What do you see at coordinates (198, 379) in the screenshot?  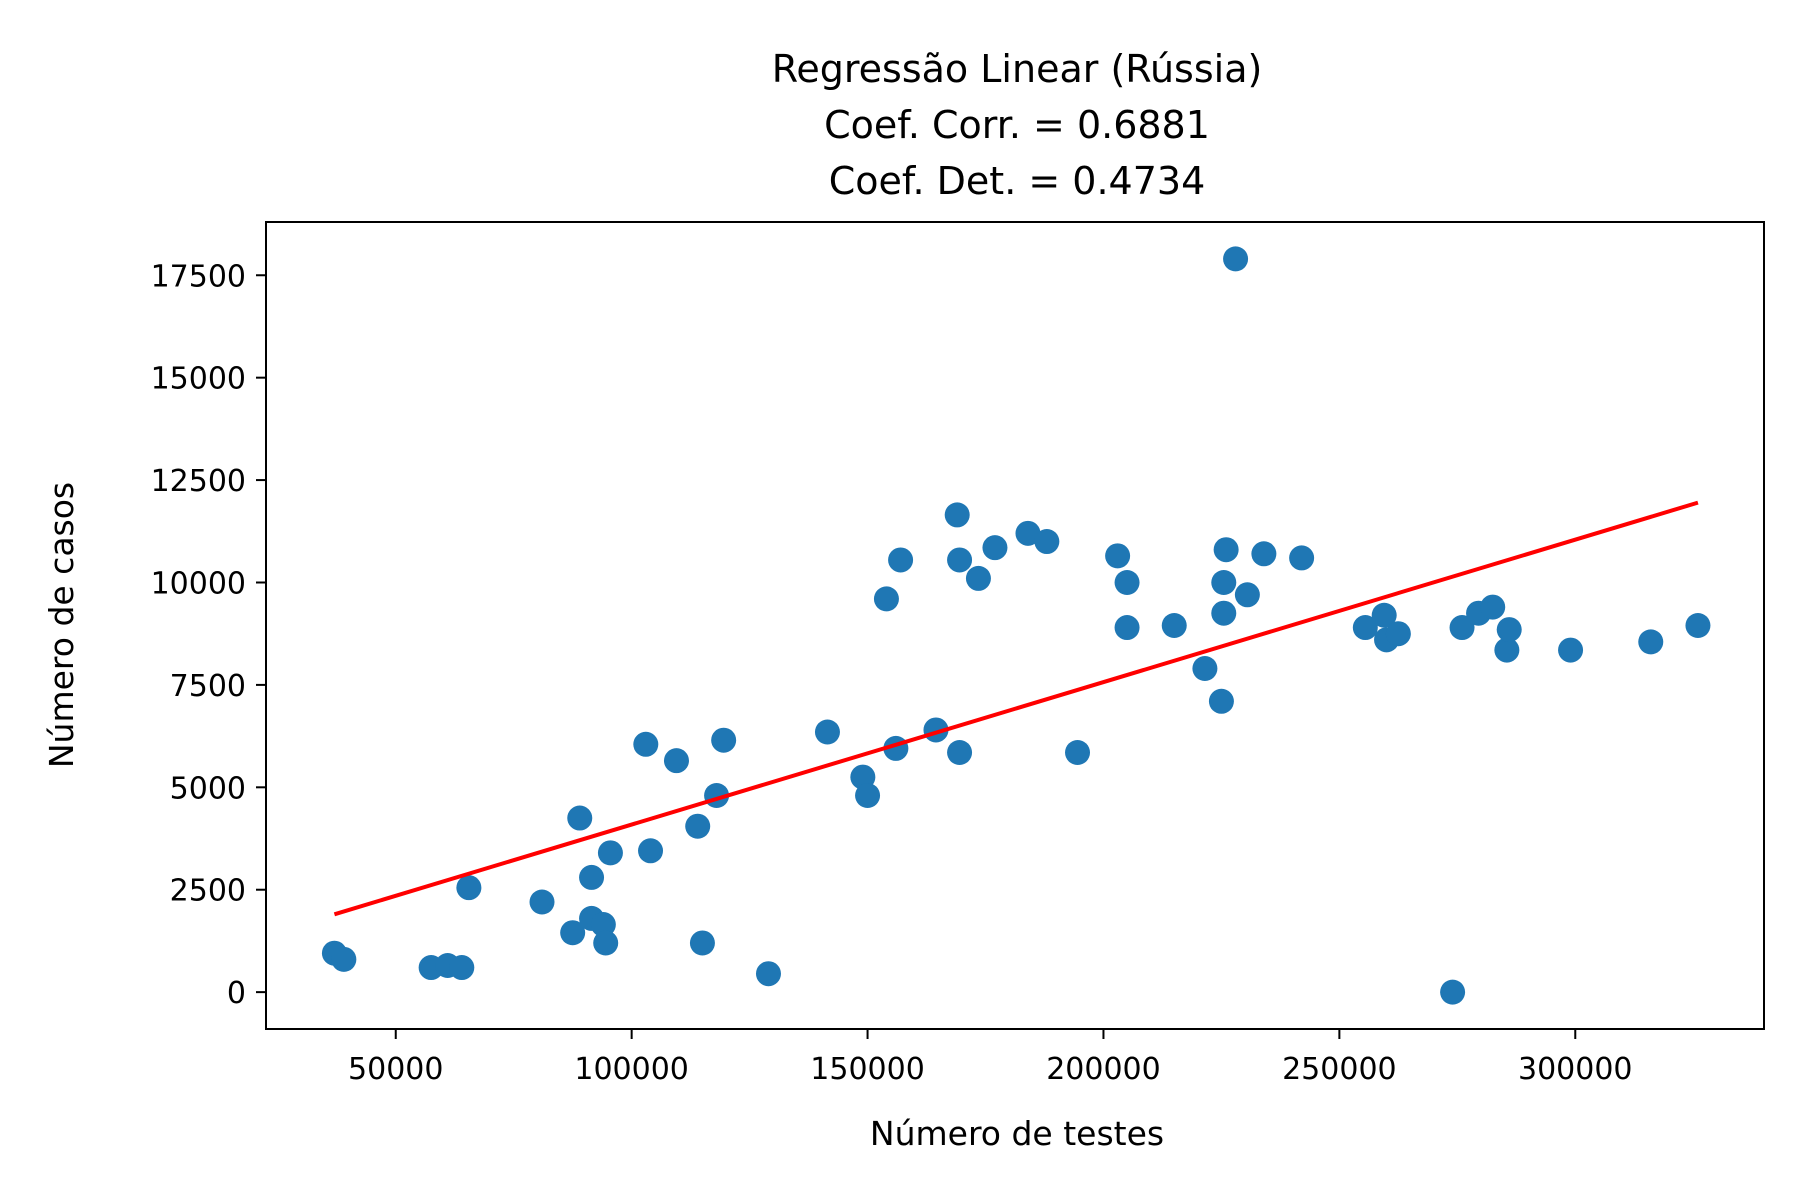 I see `y-tick-label: 15000` at bounding box center [198, 379].